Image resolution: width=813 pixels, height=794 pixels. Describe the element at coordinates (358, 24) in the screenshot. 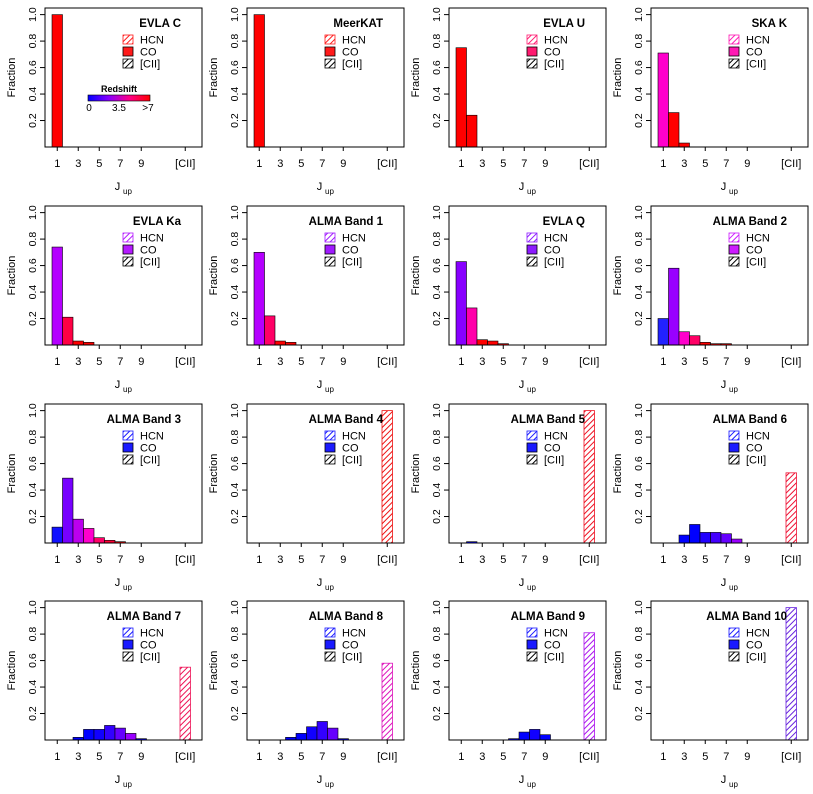

I see `chart-title: MeerKAT` at that location.